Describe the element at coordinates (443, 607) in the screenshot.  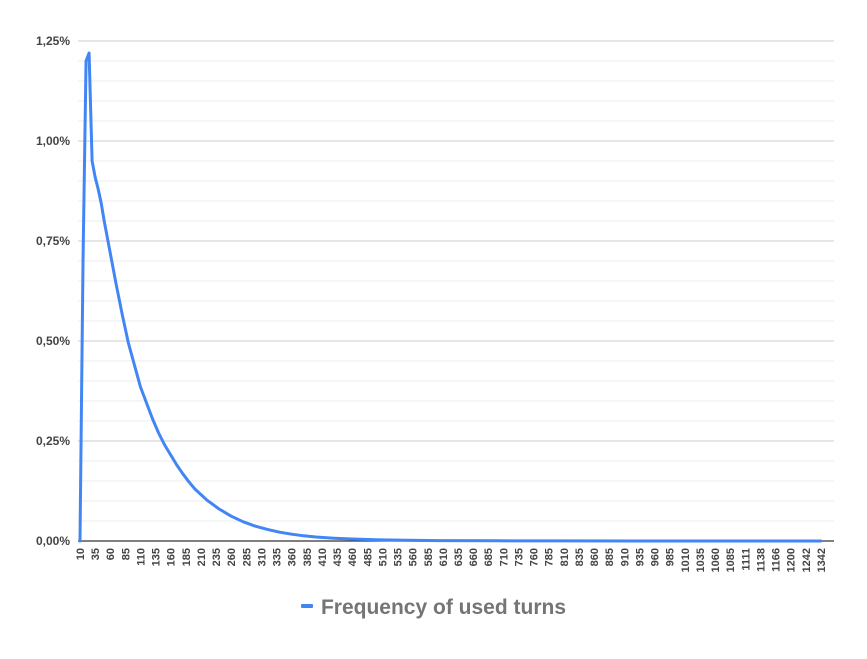
I see `legend-label: Frequency of used turns` at that location.